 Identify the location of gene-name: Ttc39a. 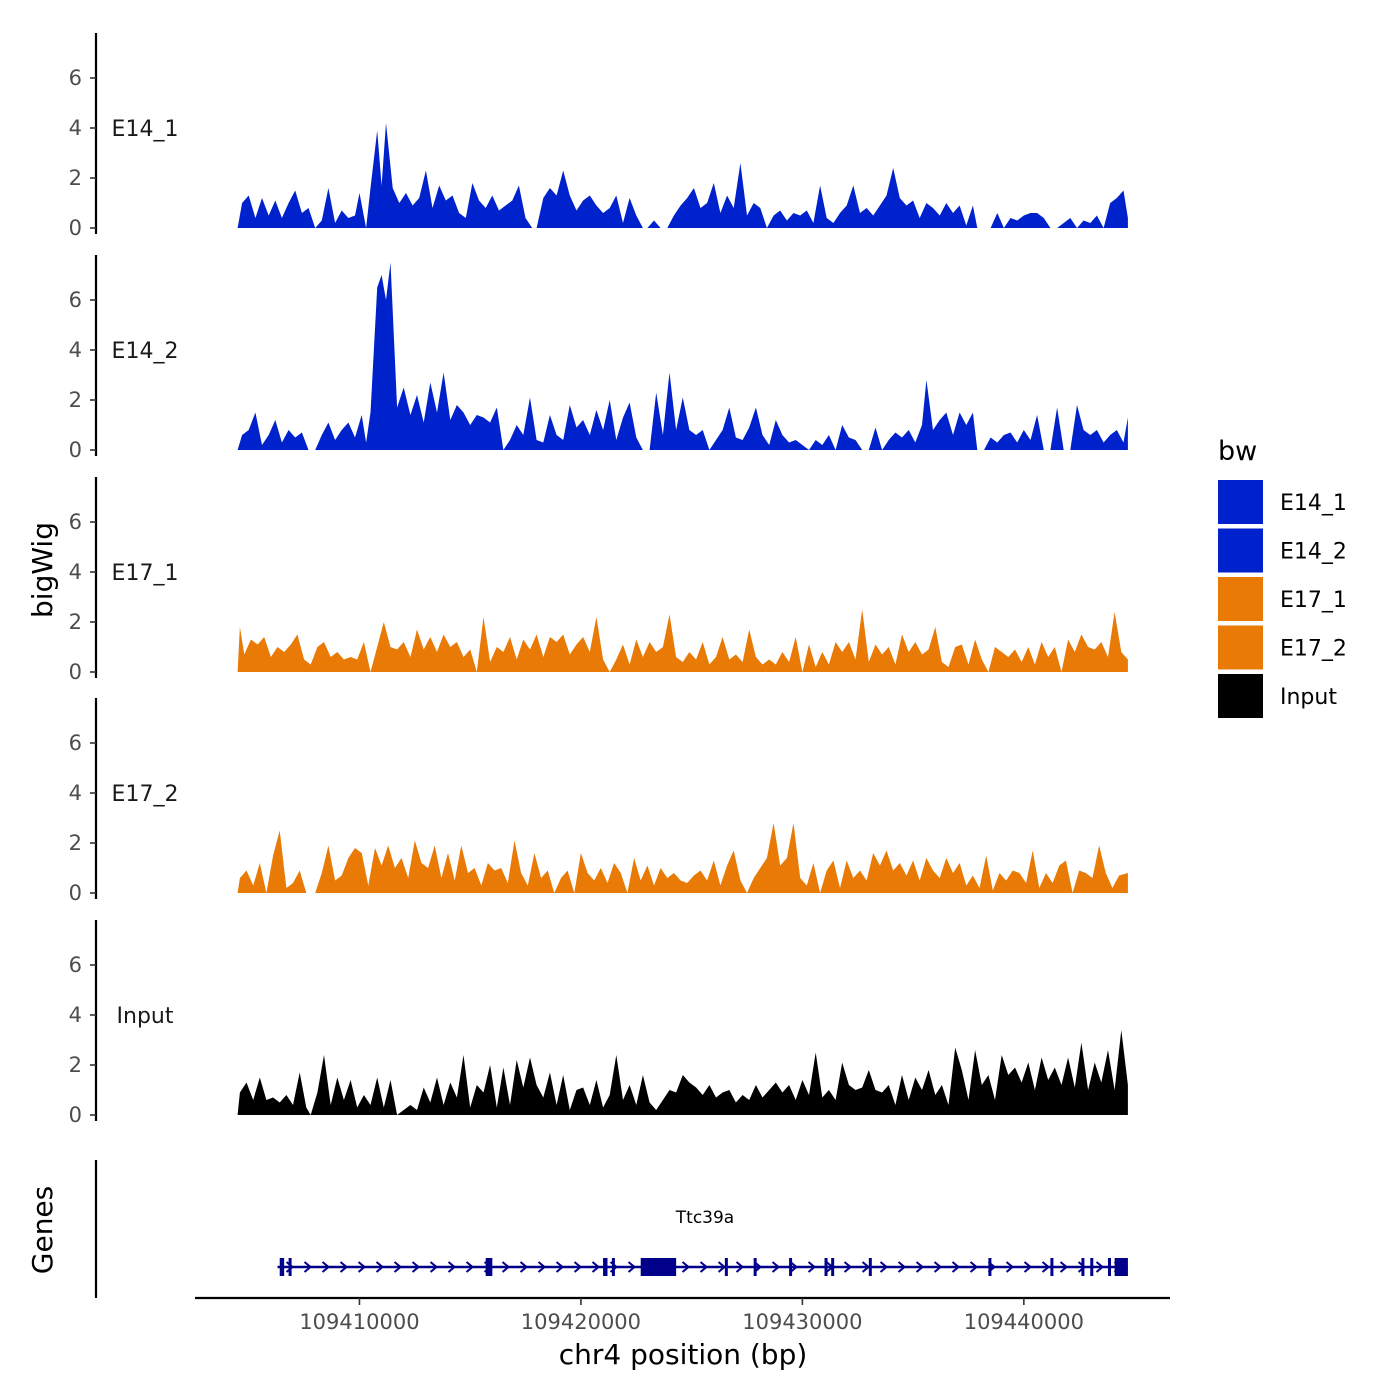
(704, 1218).